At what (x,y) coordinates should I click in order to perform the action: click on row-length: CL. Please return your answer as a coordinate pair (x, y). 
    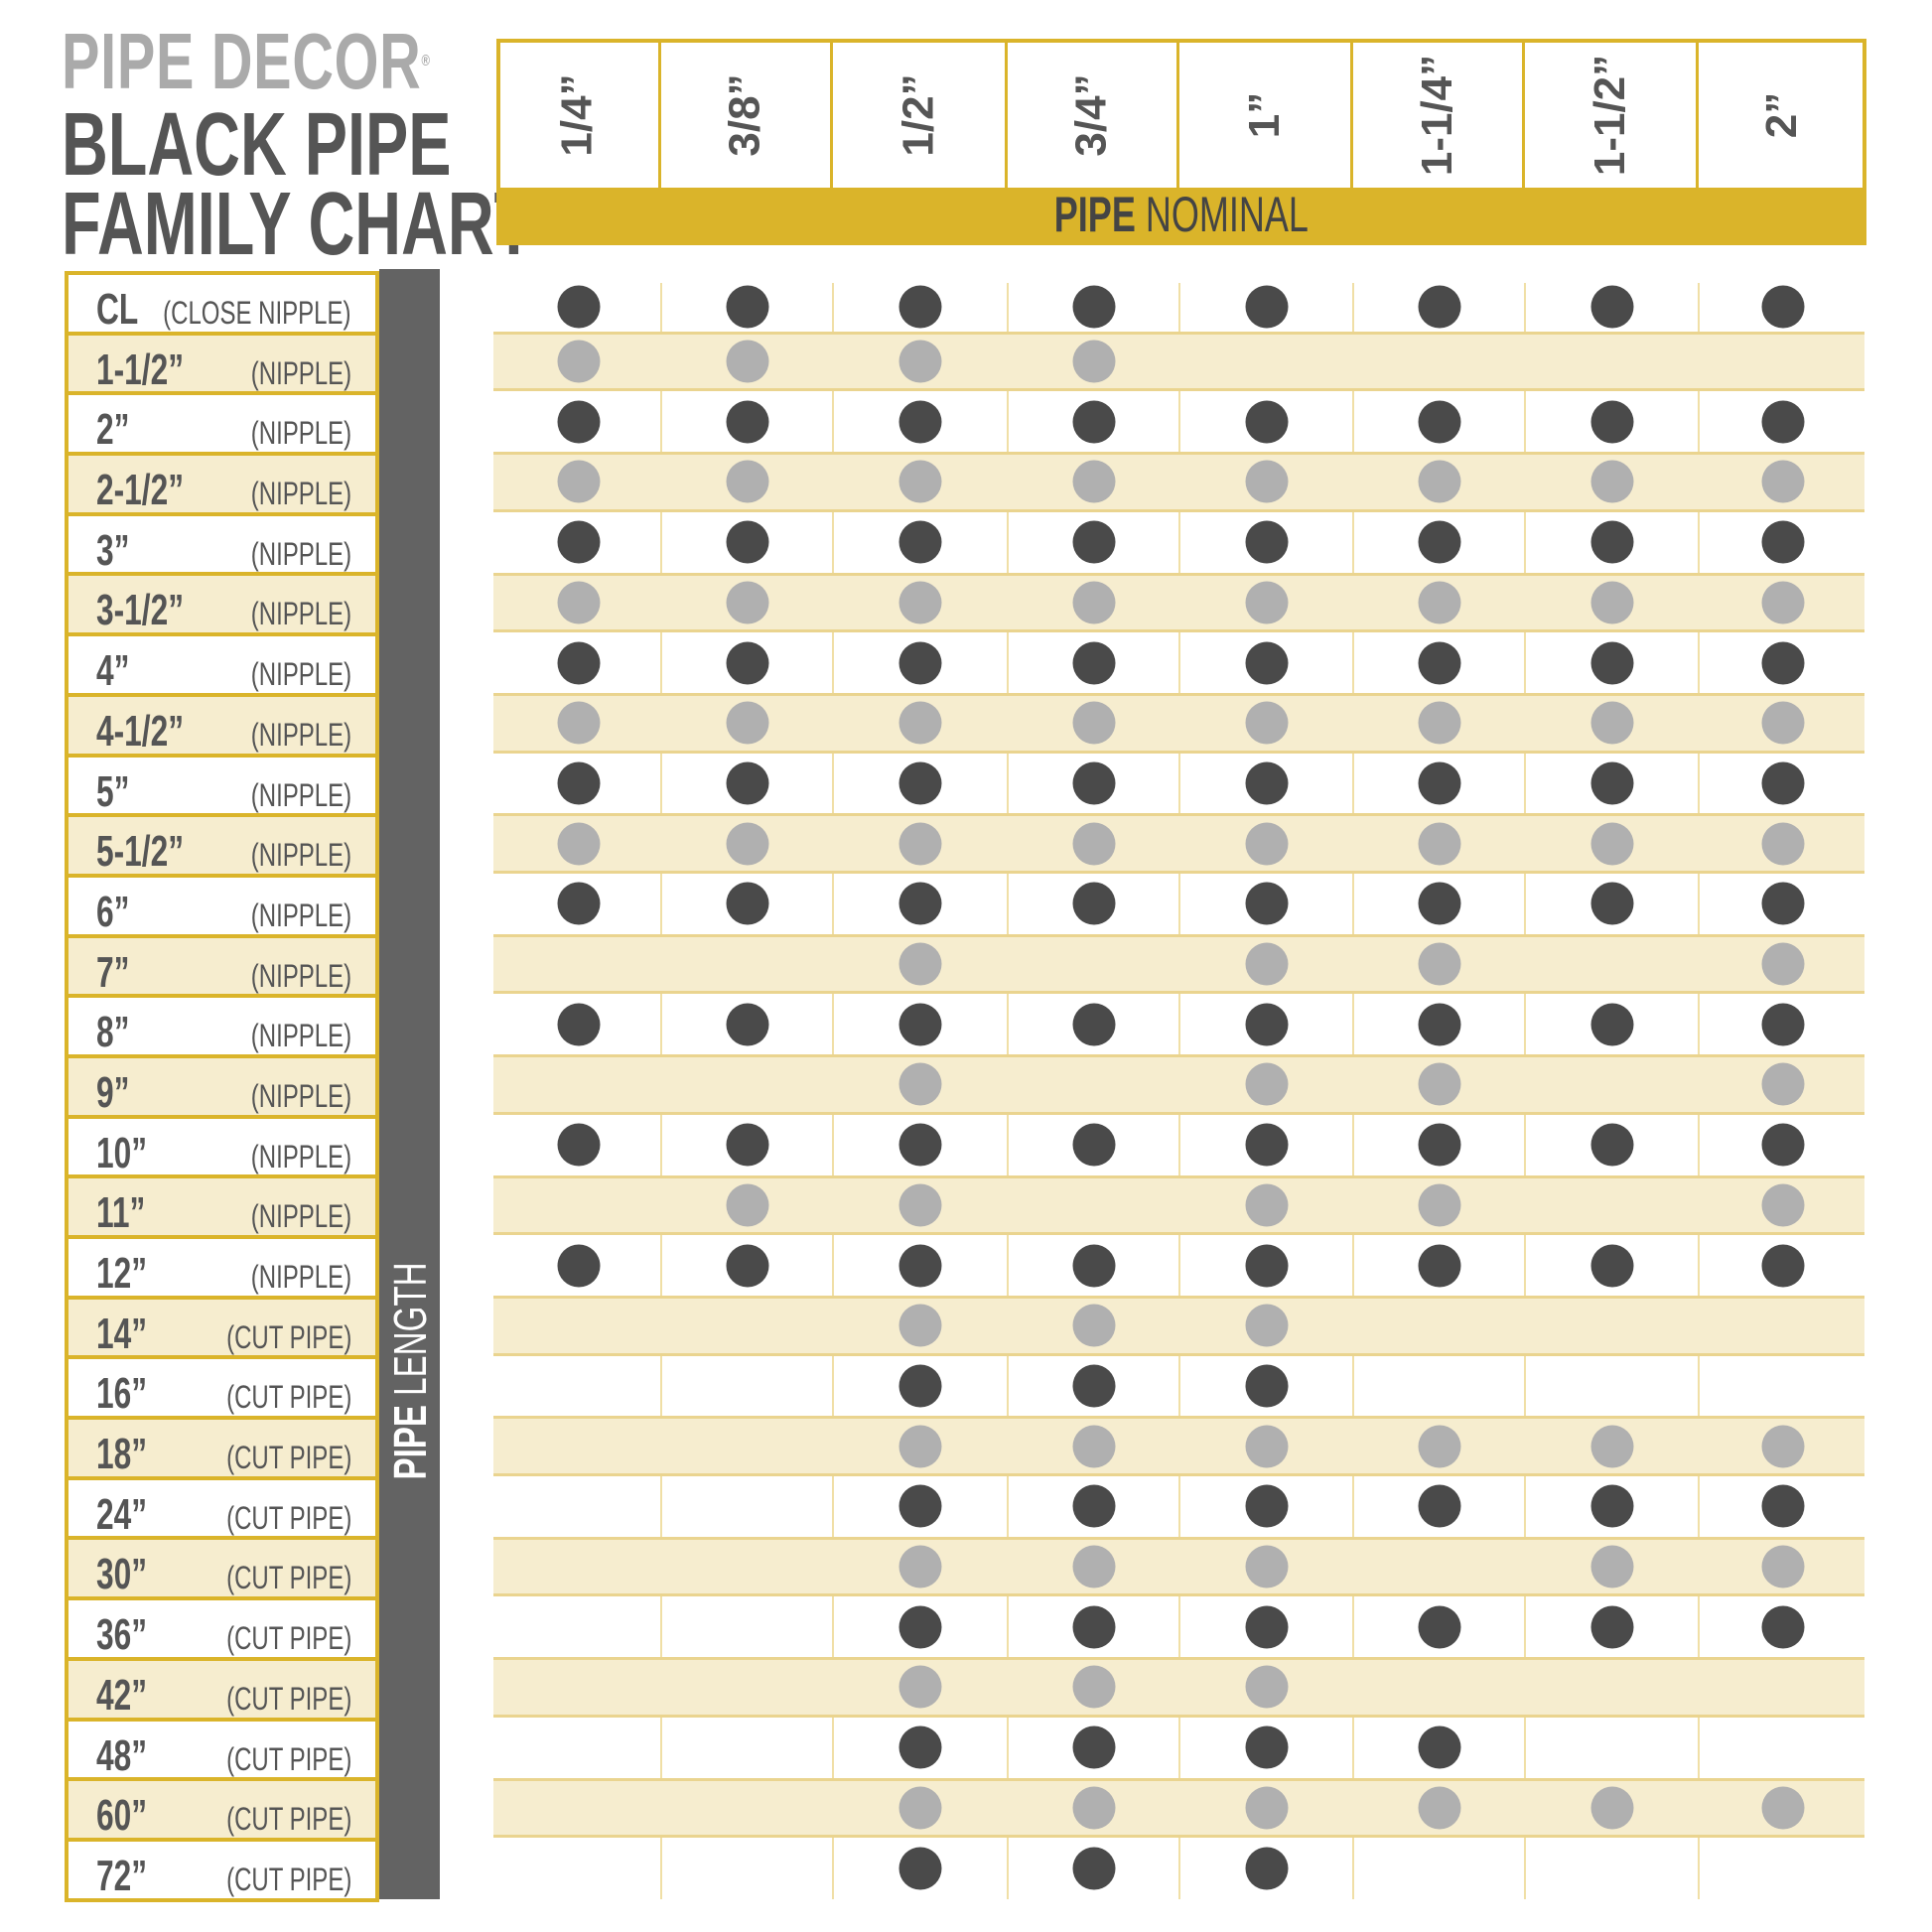
    Looking at the image, I should click on (118, 310).